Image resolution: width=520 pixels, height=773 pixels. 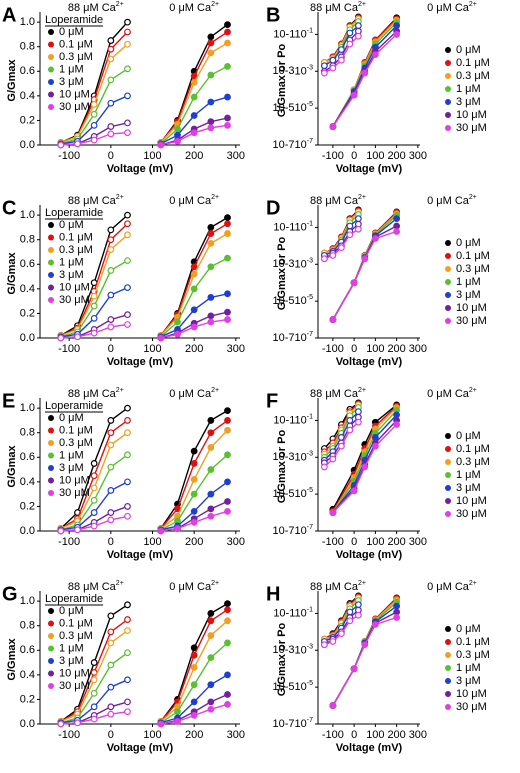 What do you see at coordinates (74, 493) in the screenshot?
I see `legend-label: 30 μM` at bounding box center [74, 493].